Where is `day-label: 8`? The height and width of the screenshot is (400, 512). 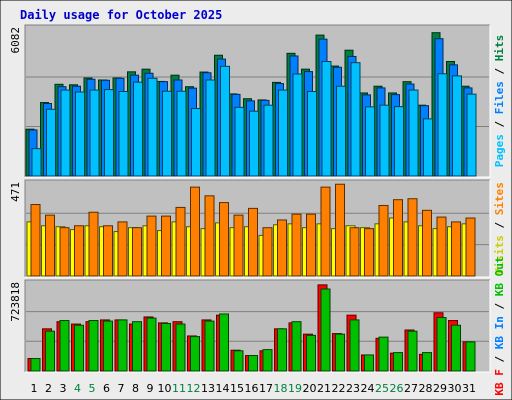 day-label: 8 is located at coordinates (135, 388).